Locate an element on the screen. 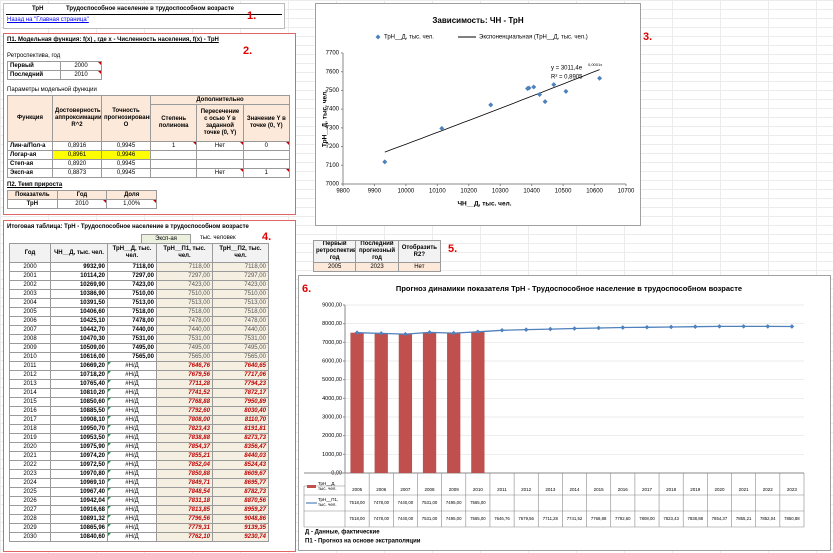  table-cell: 0,9946 is located at coordinates (126, 155).